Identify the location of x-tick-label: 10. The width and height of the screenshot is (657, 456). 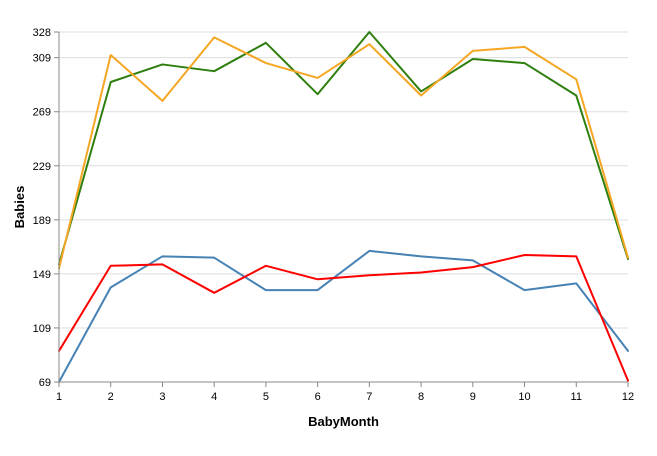
(524, 397).